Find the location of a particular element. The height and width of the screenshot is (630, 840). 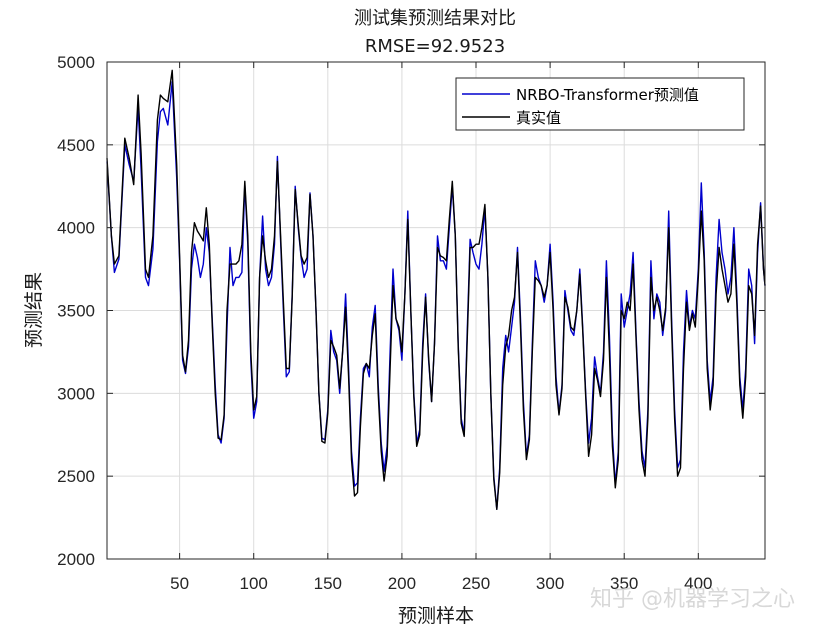

legend-label-actual: 真实值 is located at coordinates (538, 118).